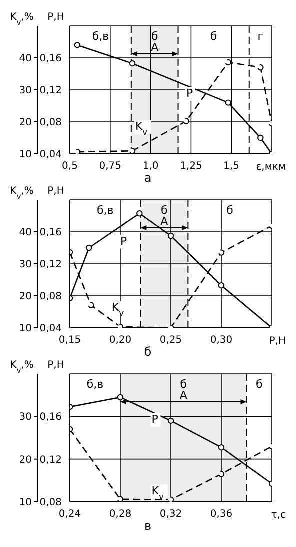 The image size is (296, 547). Describe the element at coordinates (277, 341) in the screenshot. I see `x-axis-title: P,Н` at that location.